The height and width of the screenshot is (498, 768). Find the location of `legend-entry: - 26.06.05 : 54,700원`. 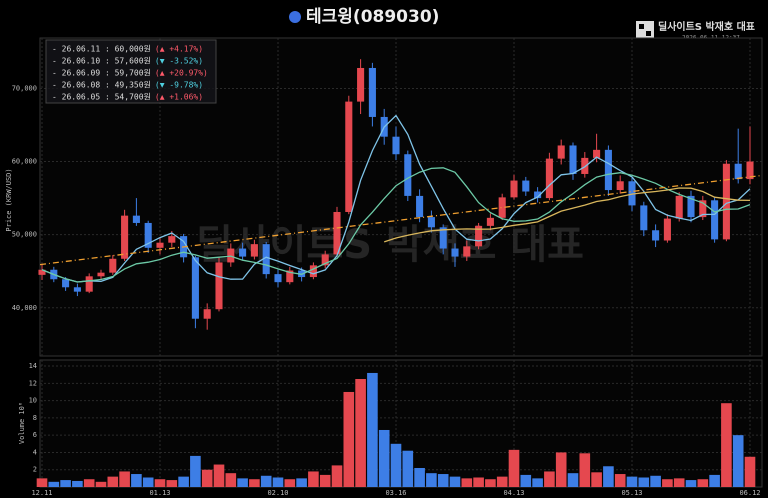

legend-entry: - 26.06.05 : 54,700원 is located at coordinates (101, 97).